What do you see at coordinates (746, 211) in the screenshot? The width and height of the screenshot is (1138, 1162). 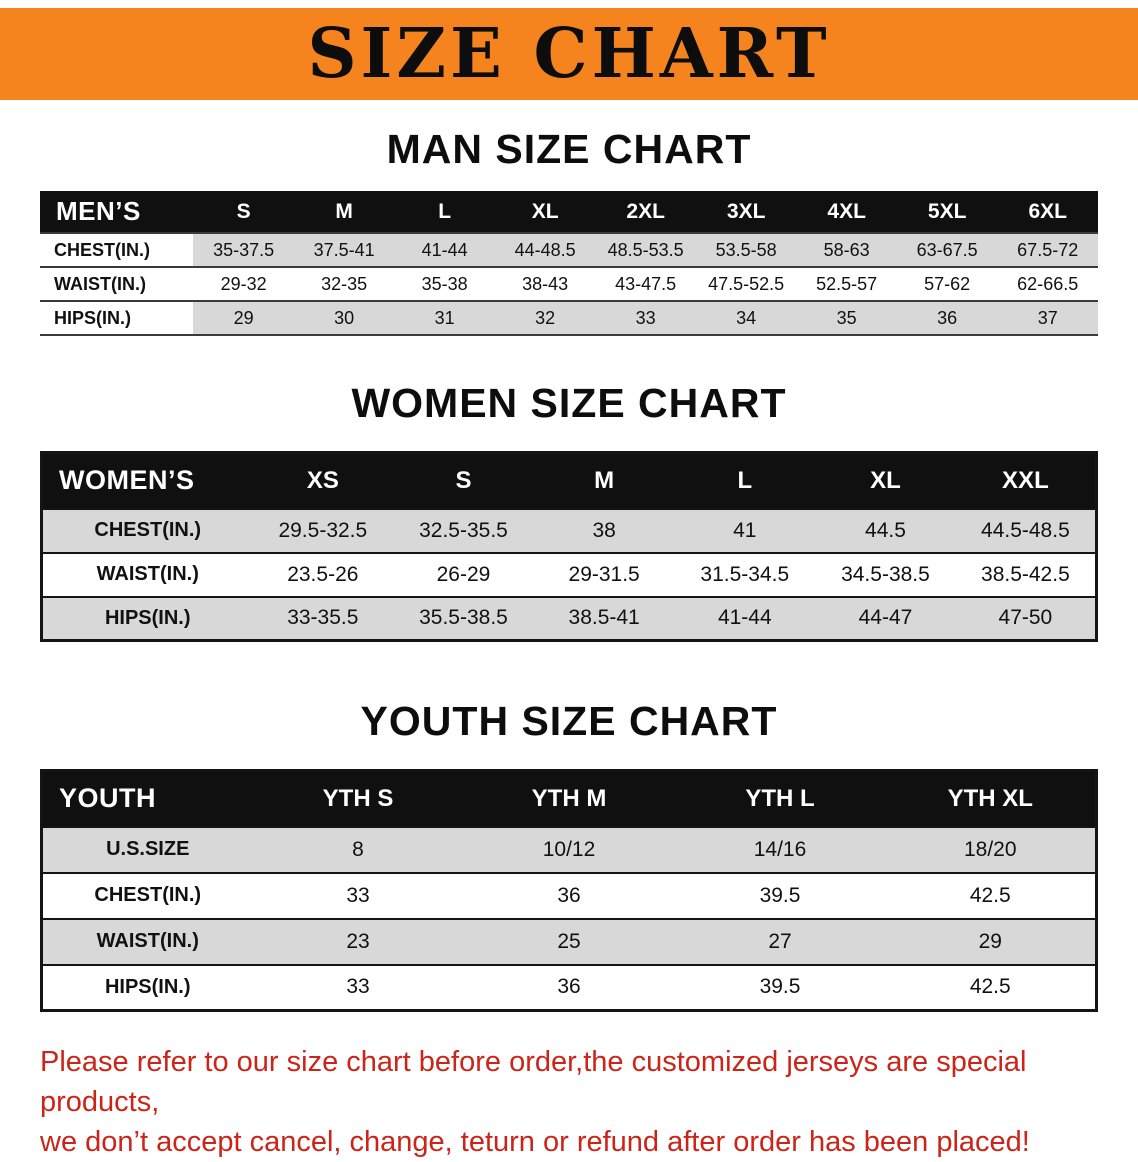 I see `size-column-header: 3XL` at bounding box center [746, 211].